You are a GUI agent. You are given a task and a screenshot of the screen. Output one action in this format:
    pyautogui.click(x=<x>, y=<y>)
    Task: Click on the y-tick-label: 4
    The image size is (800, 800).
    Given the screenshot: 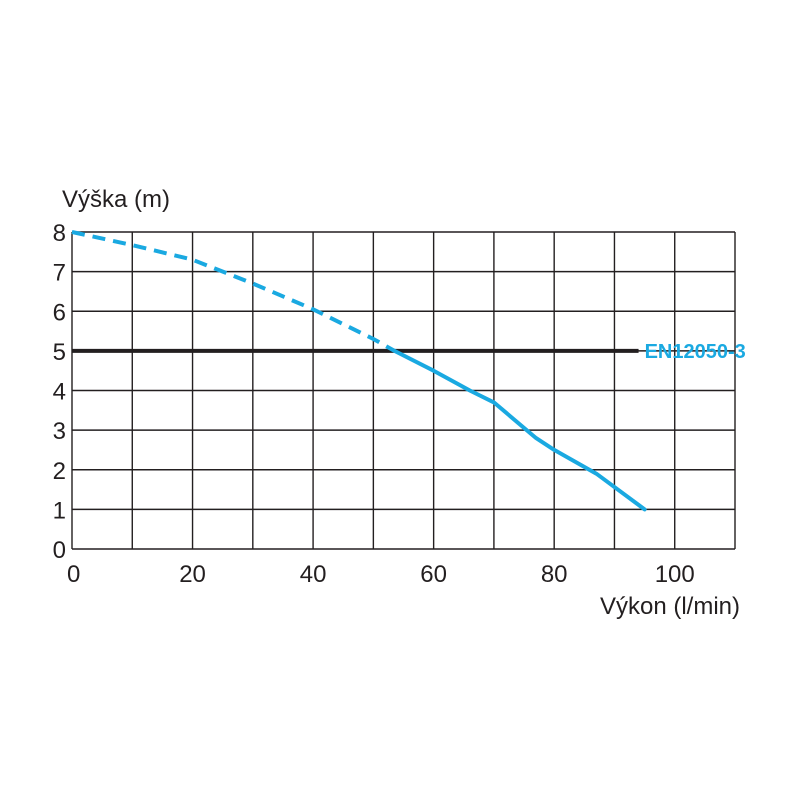 What is the action you would take?
    pyautogui.click(x=59, y=392)
    